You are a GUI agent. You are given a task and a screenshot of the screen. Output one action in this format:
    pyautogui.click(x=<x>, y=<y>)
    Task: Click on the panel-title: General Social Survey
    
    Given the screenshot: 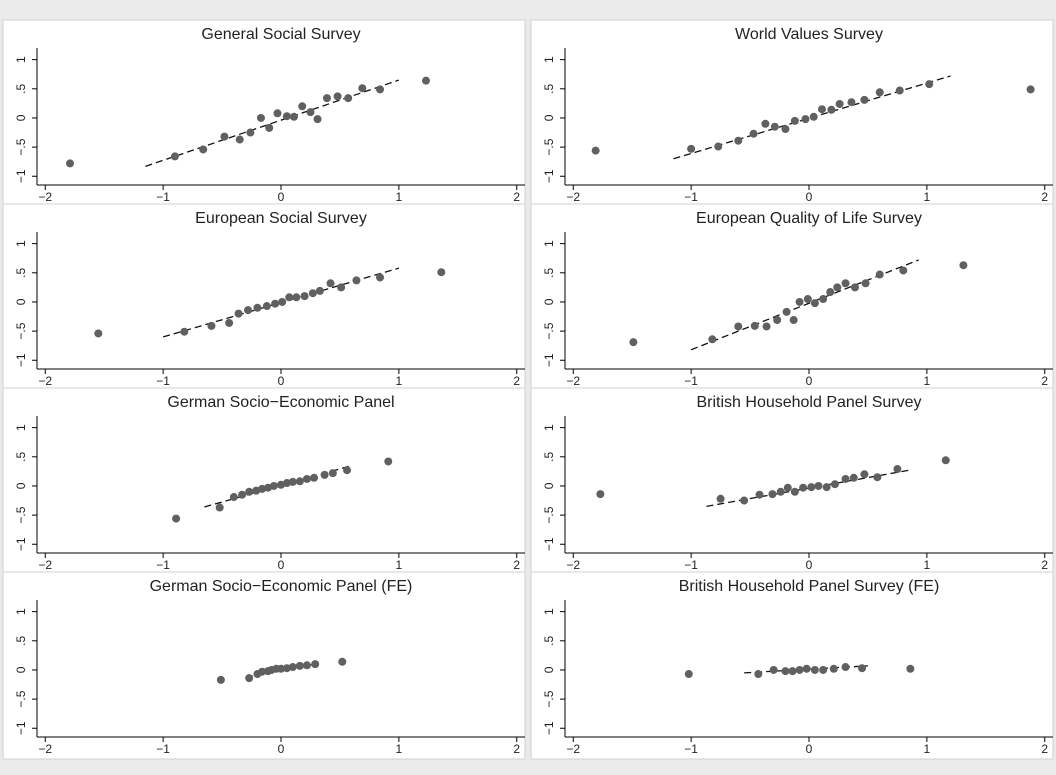 What is the action you would take?
    pyautogui.click(x=280, y=34)
    